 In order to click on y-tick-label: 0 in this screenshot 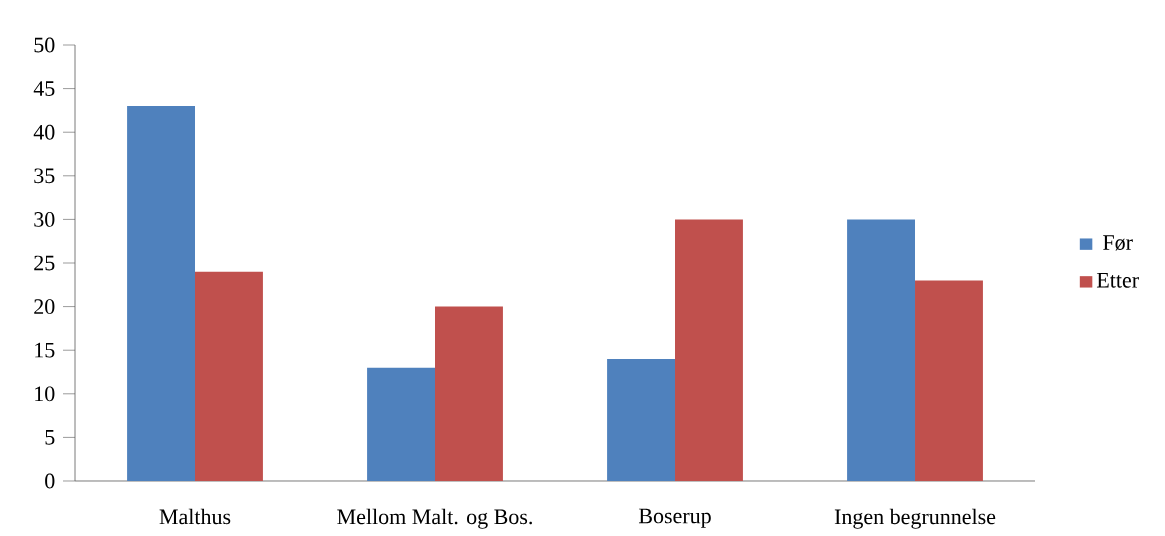, I will do `click(50, 481)`.